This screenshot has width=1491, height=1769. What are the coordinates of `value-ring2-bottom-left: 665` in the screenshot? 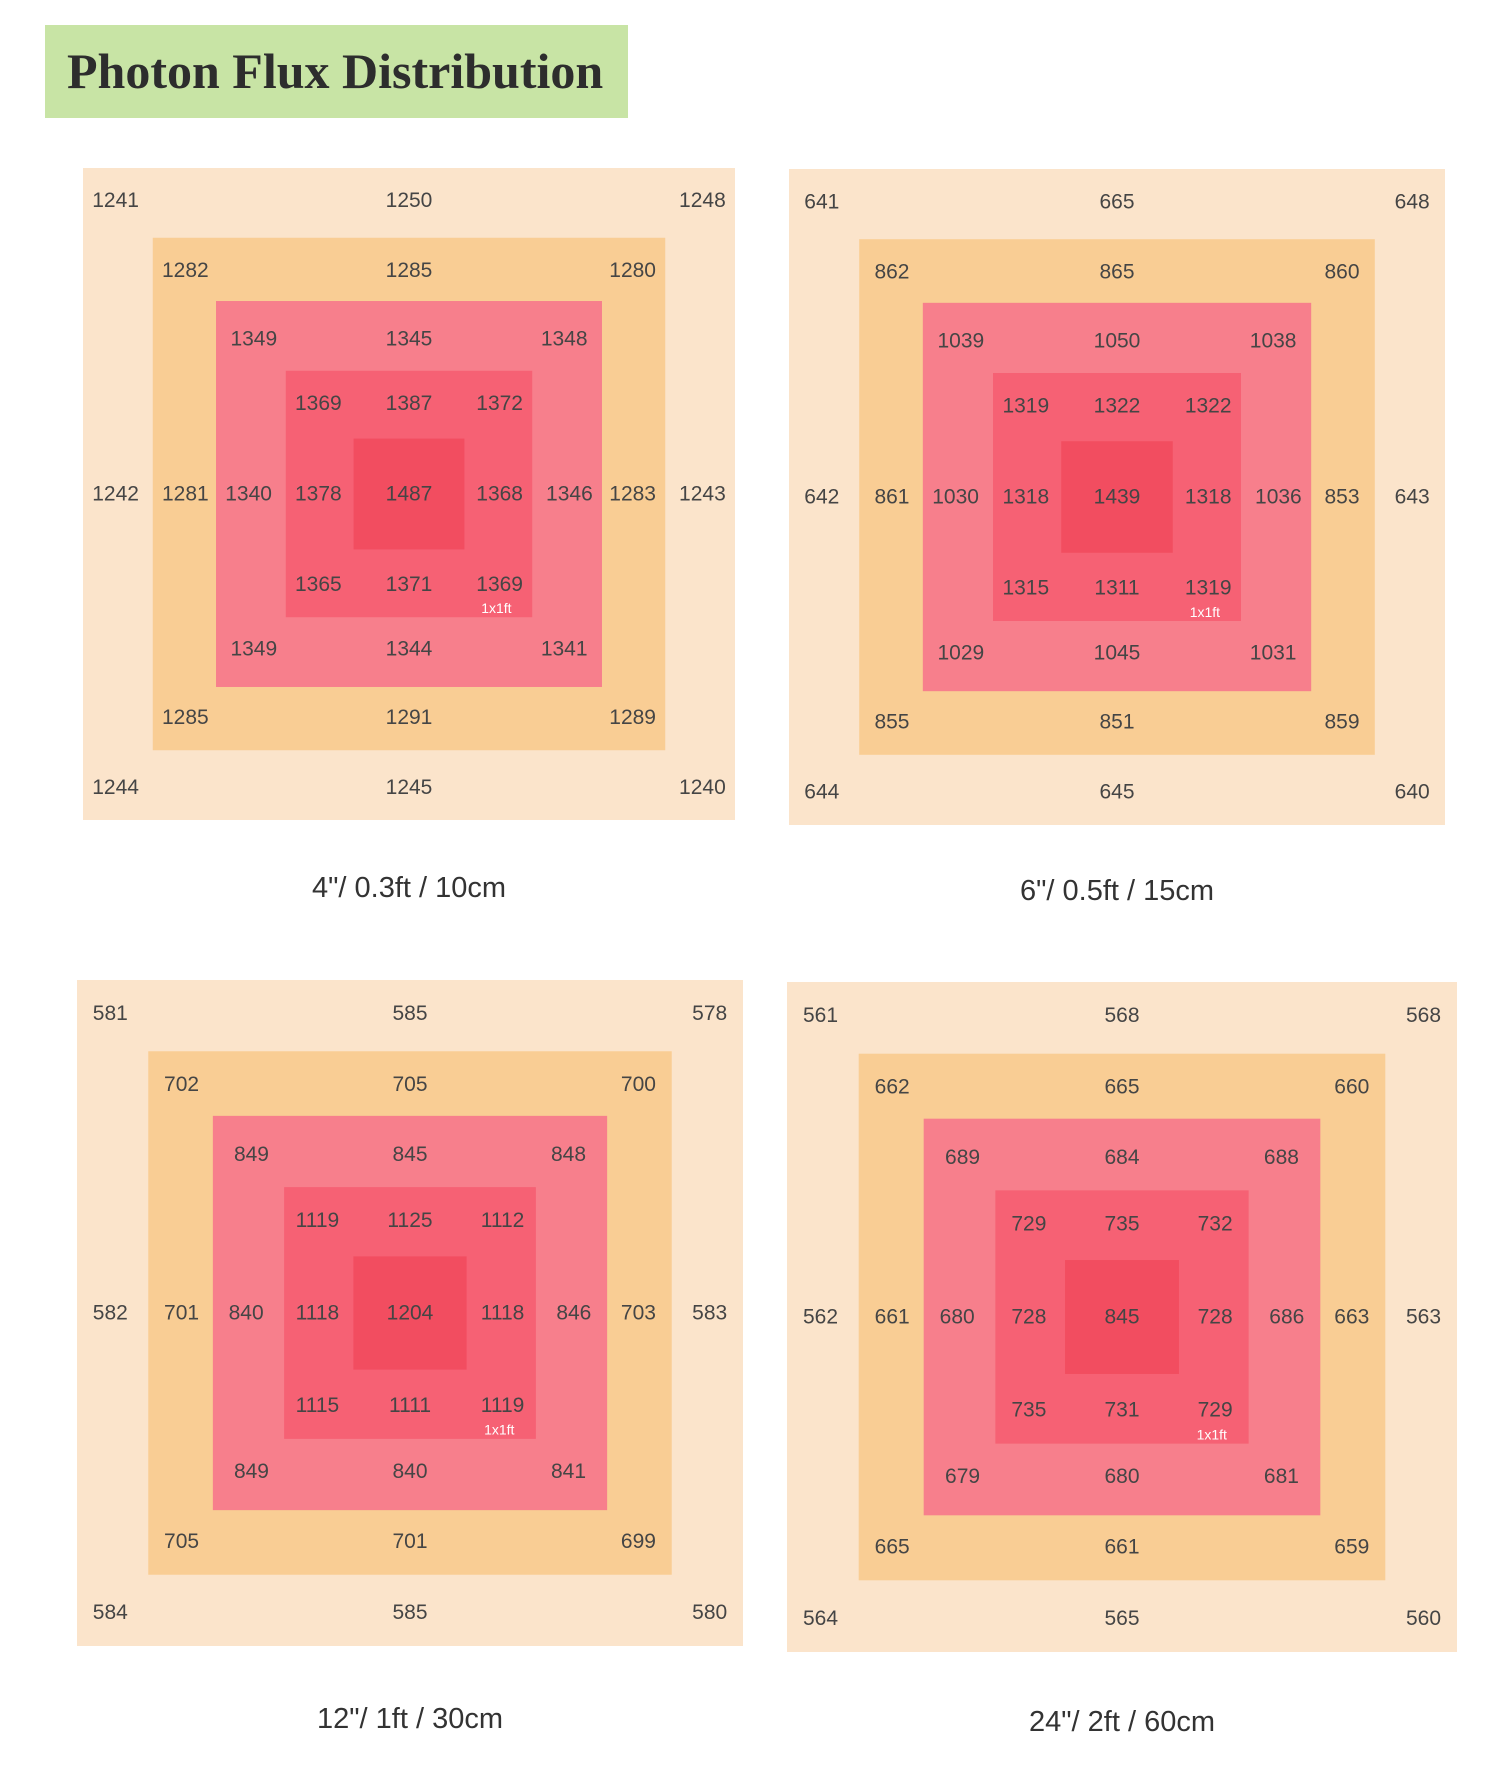 It's located at (892, 1546).